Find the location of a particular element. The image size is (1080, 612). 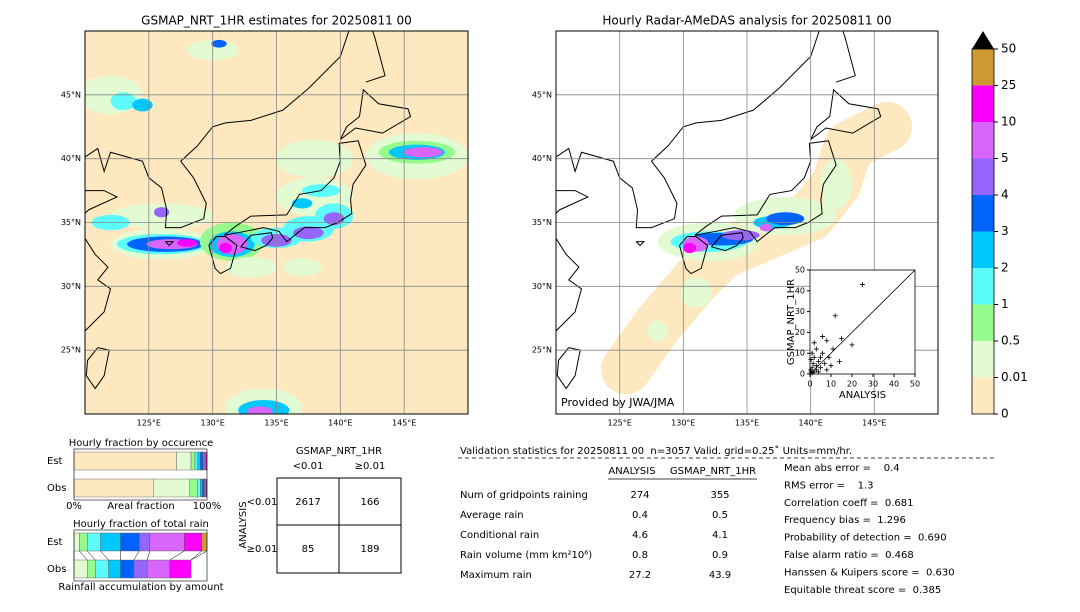

stat-value: 0.9 is located at coordinates (720, 555).